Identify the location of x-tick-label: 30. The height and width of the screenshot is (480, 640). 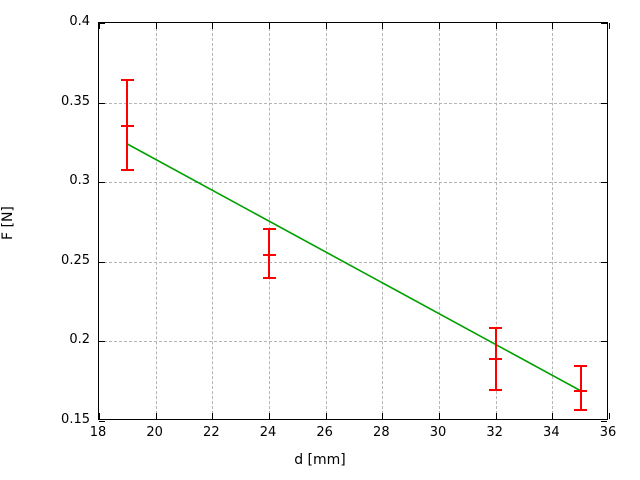
(438, 432).